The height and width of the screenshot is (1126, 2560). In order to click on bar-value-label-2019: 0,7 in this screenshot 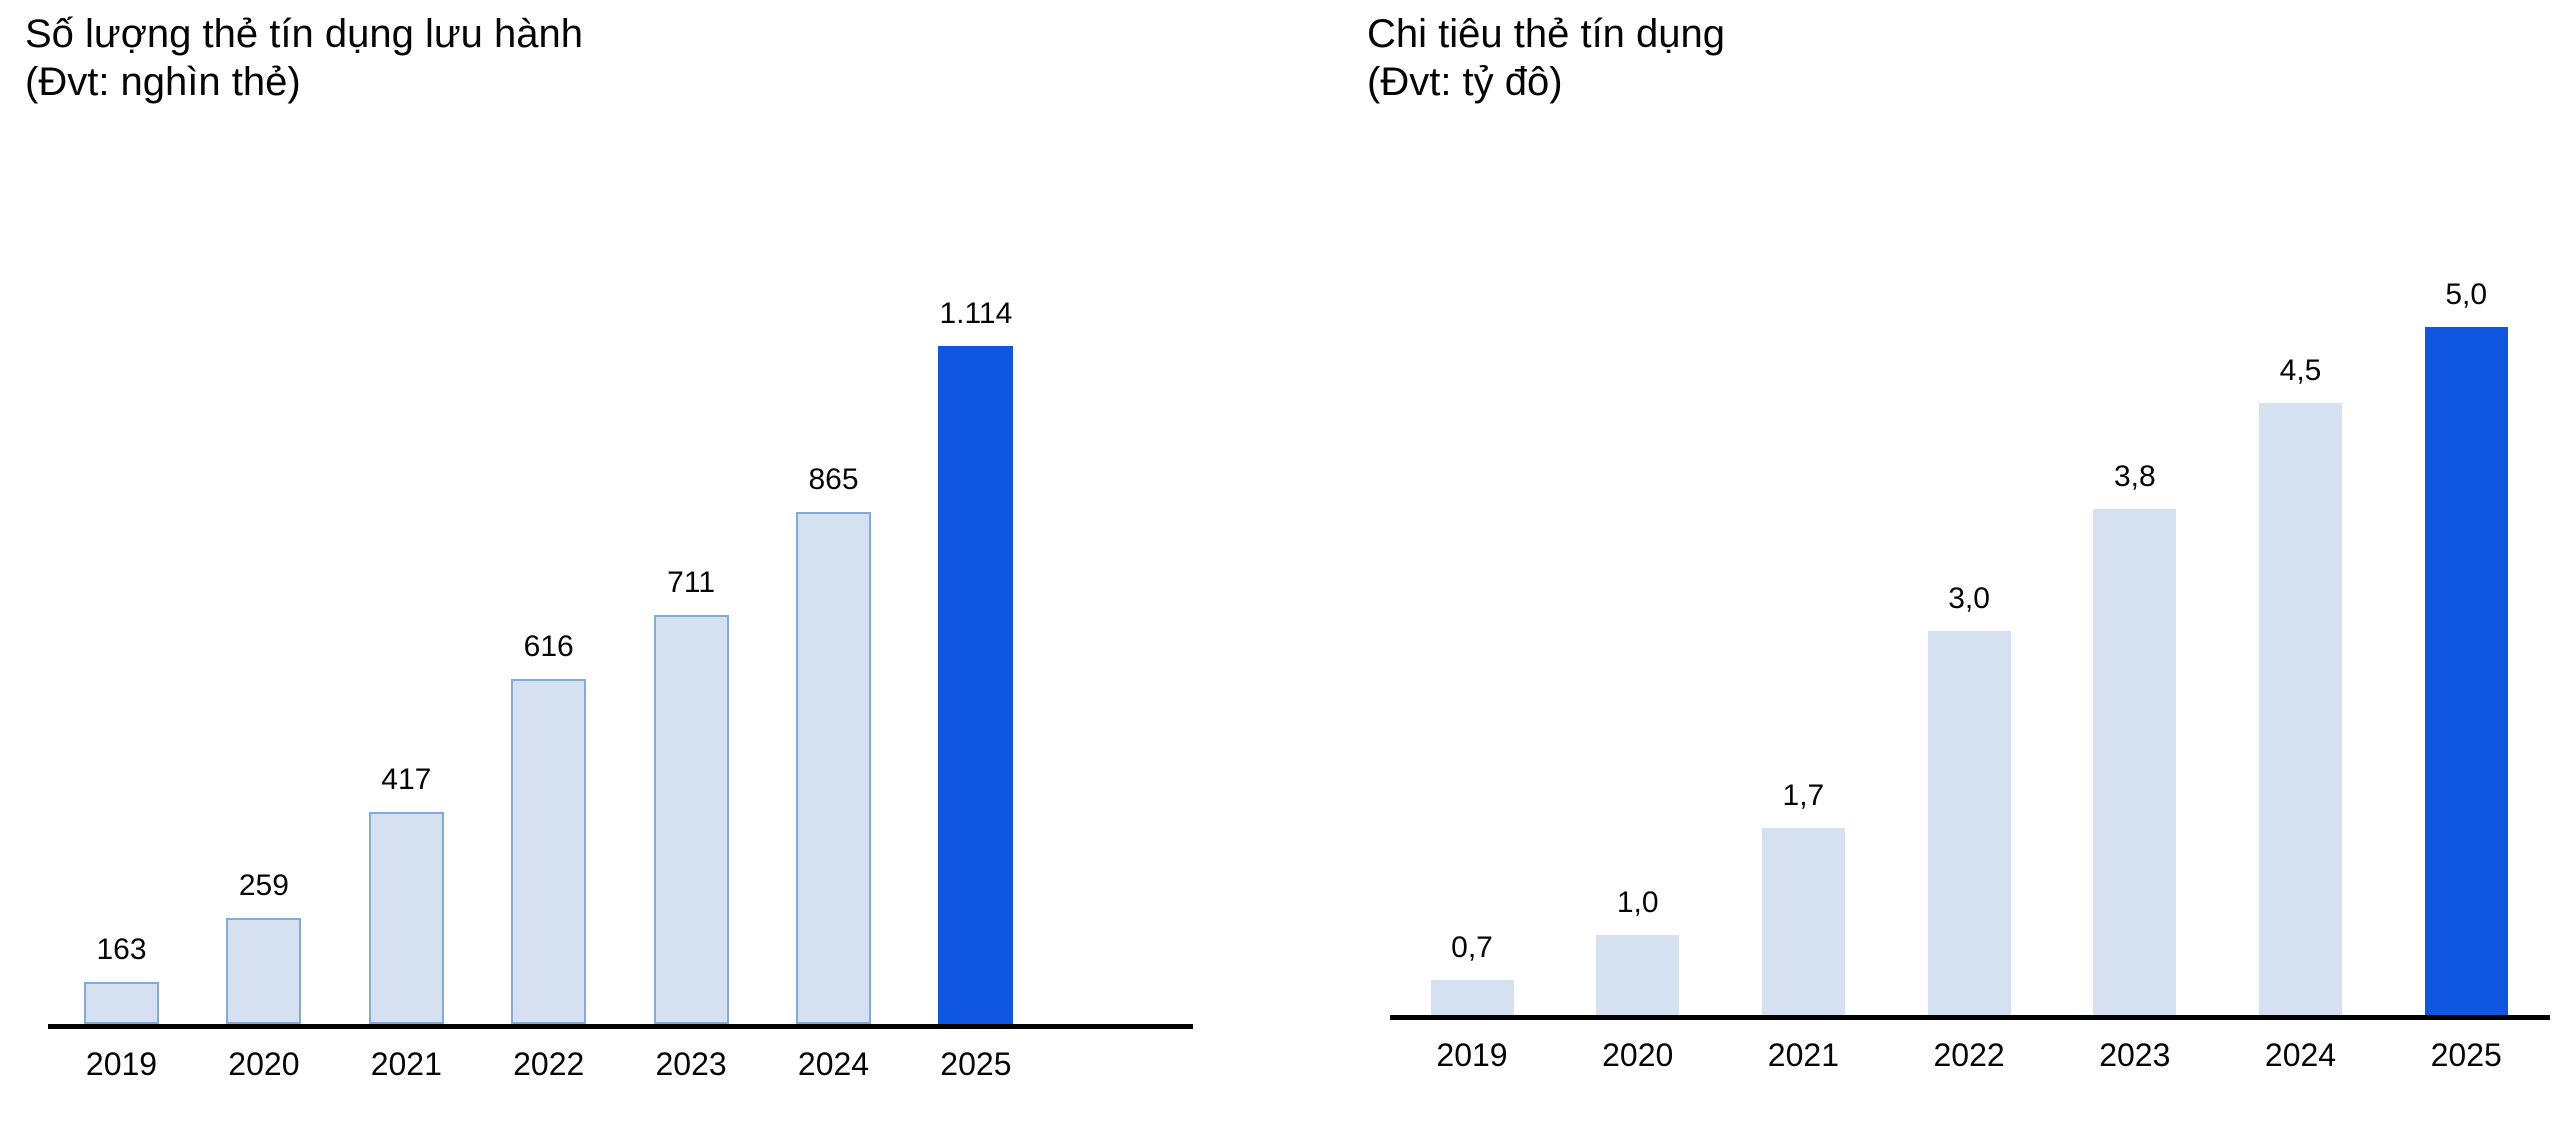, I will do `click(1472, 947)`.